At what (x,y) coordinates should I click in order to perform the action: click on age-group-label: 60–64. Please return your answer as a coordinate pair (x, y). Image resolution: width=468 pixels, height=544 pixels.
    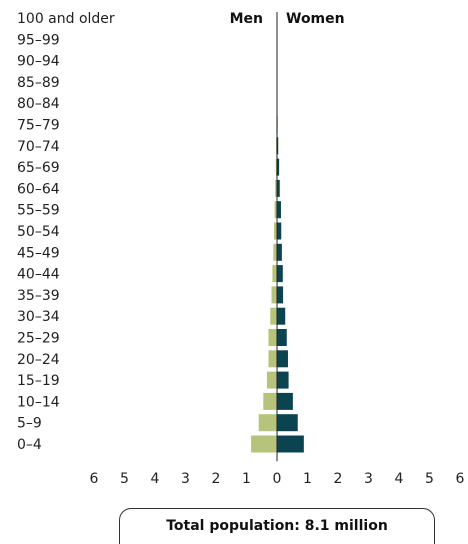
    Looking at the image, I should click on (38, 189).